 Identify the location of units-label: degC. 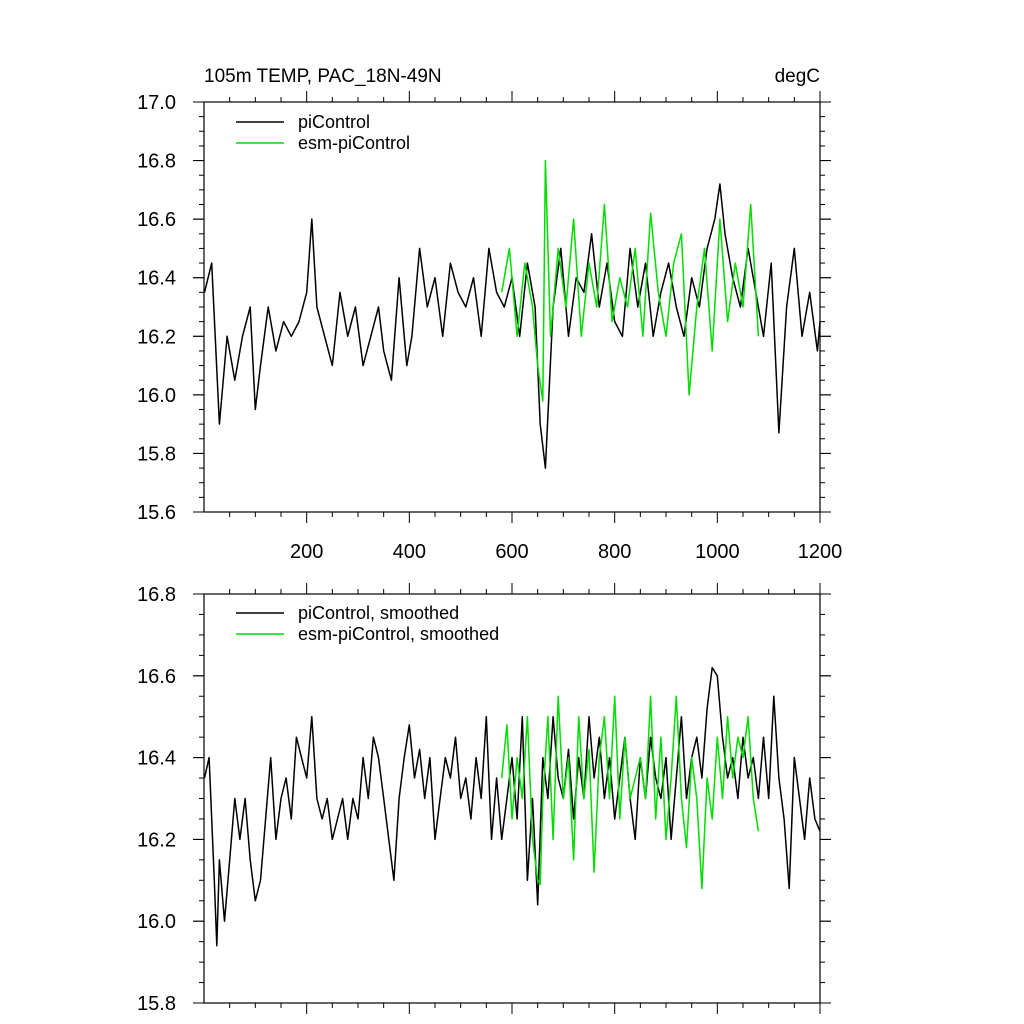
(797, 76).